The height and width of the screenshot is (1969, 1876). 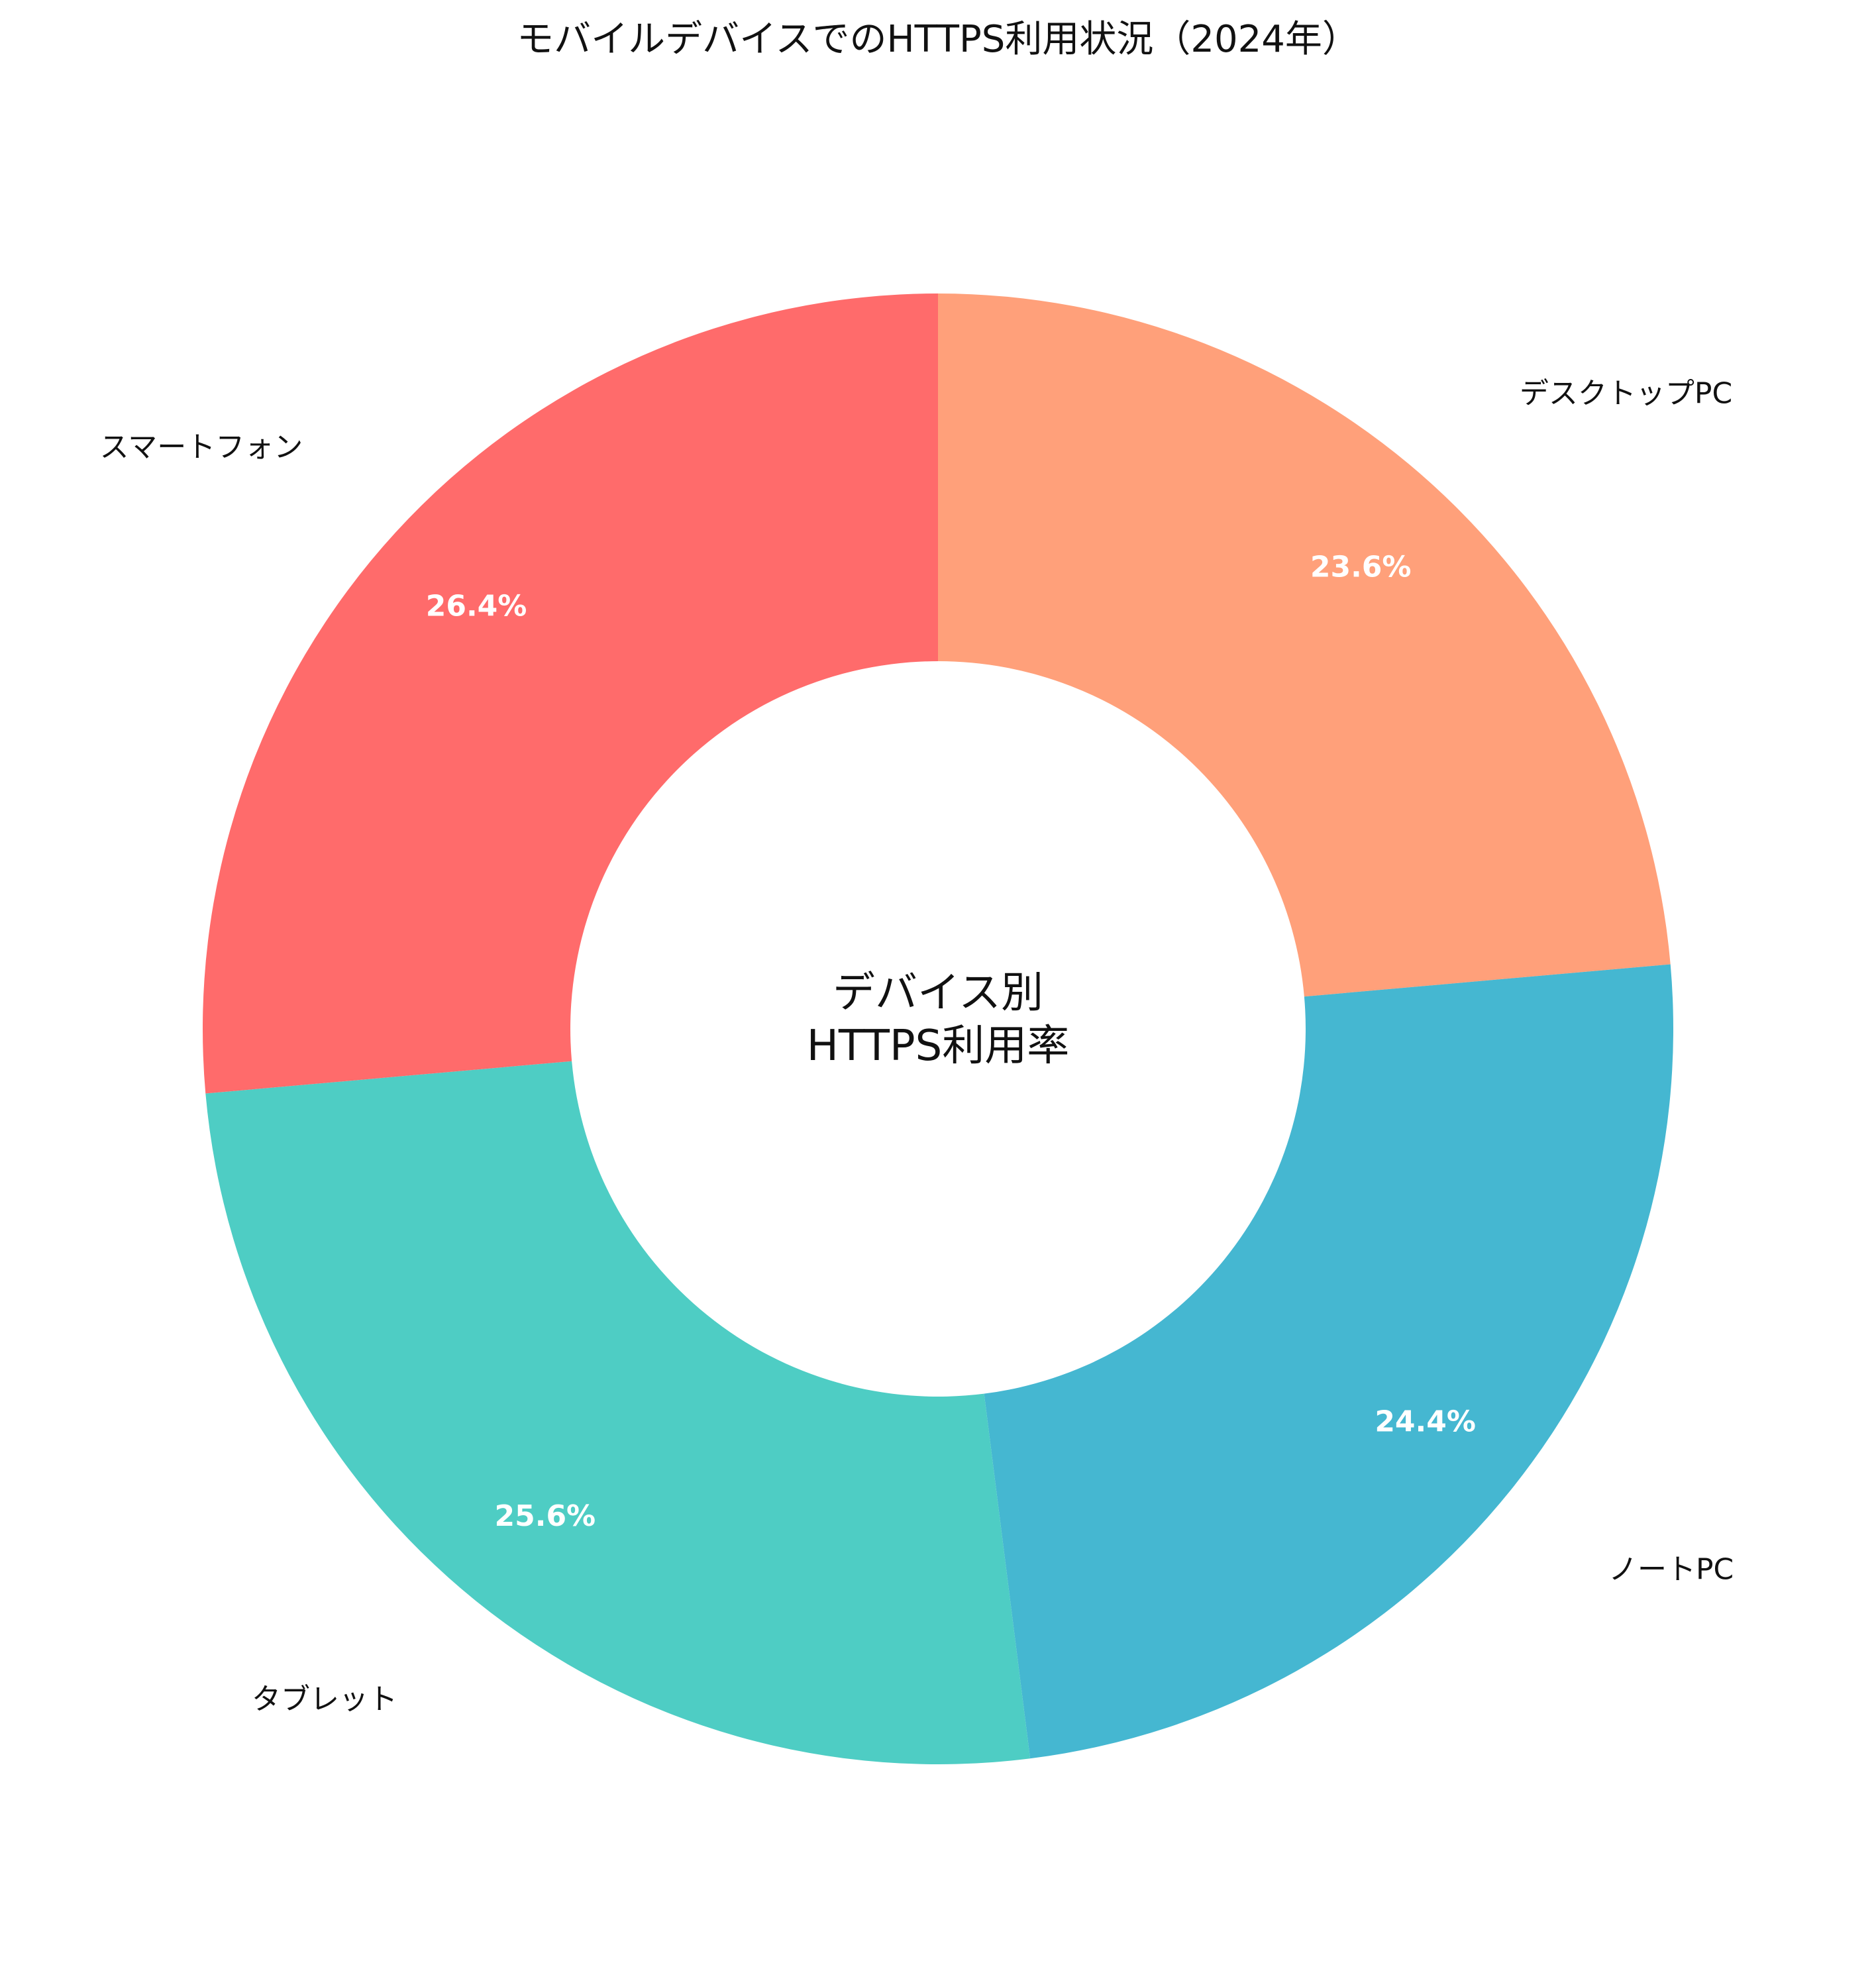 What do you see at coordinates (545, 1516) in the screenshot?
I see `pct-label-2: 25.6%` at bounding box center [545, 1516].